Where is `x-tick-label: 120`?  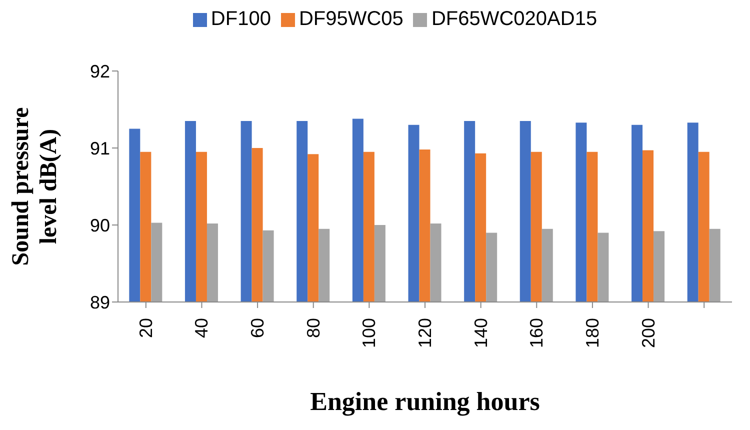 x-tick-label: 120 is located at coordinates (425, 333).